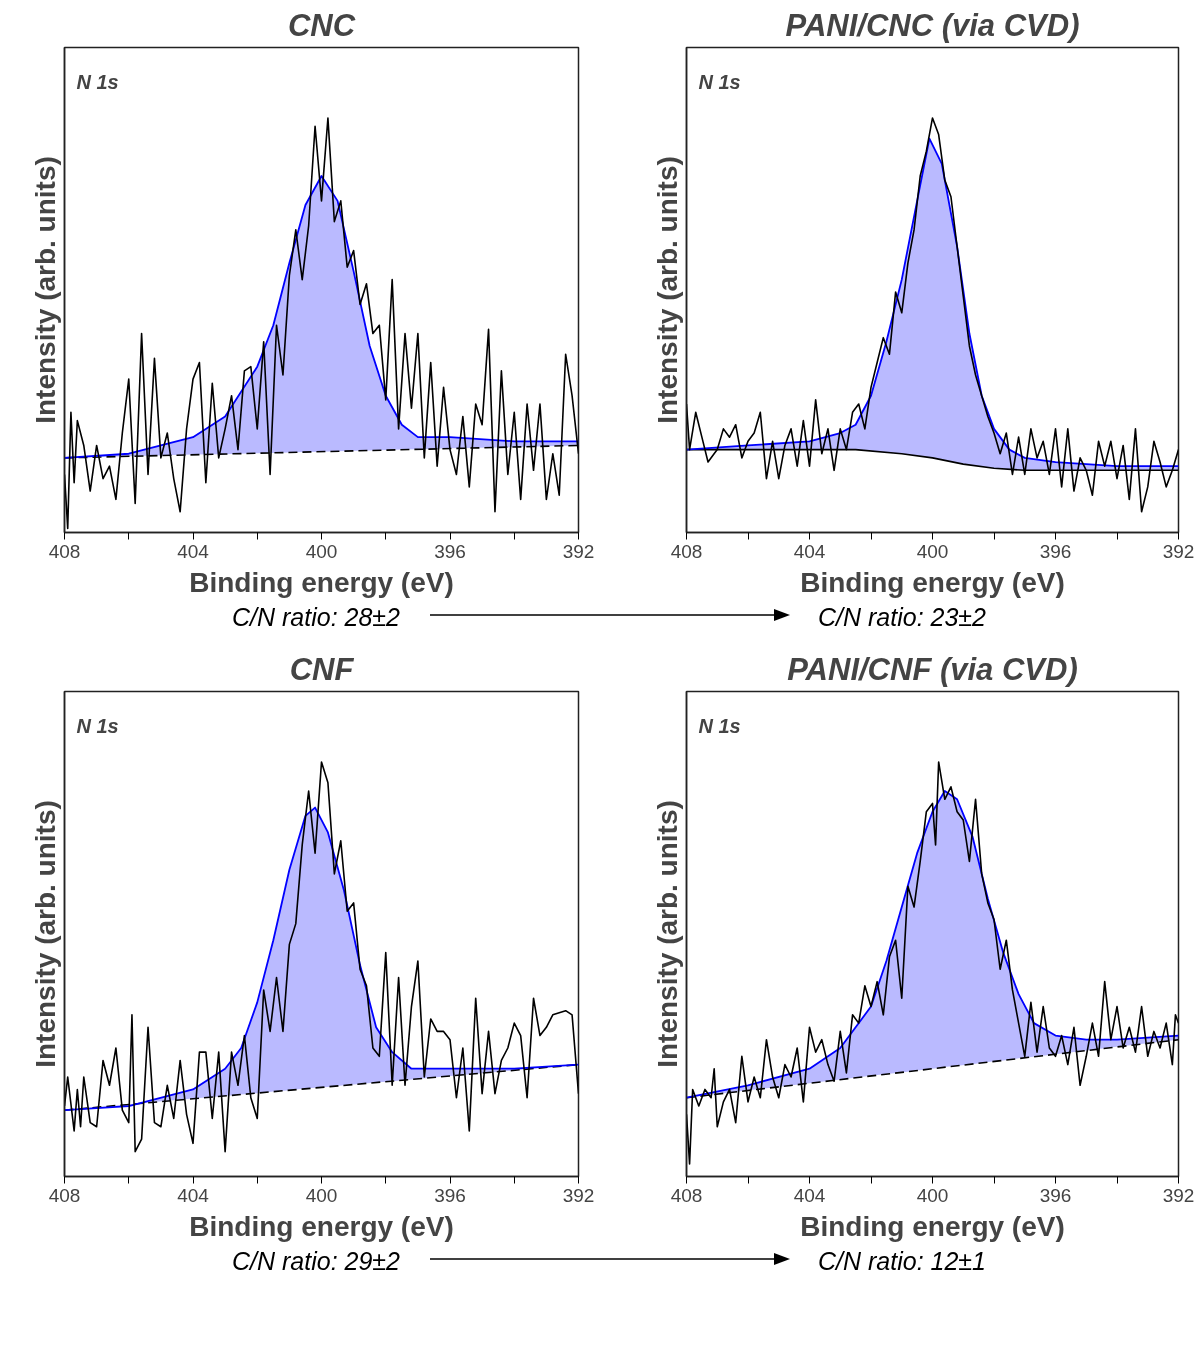 The image size is (1204, 1363). Describe the element at coordinates (322, 669) in the screenshot. I see `chart-title: CNF` at that location.